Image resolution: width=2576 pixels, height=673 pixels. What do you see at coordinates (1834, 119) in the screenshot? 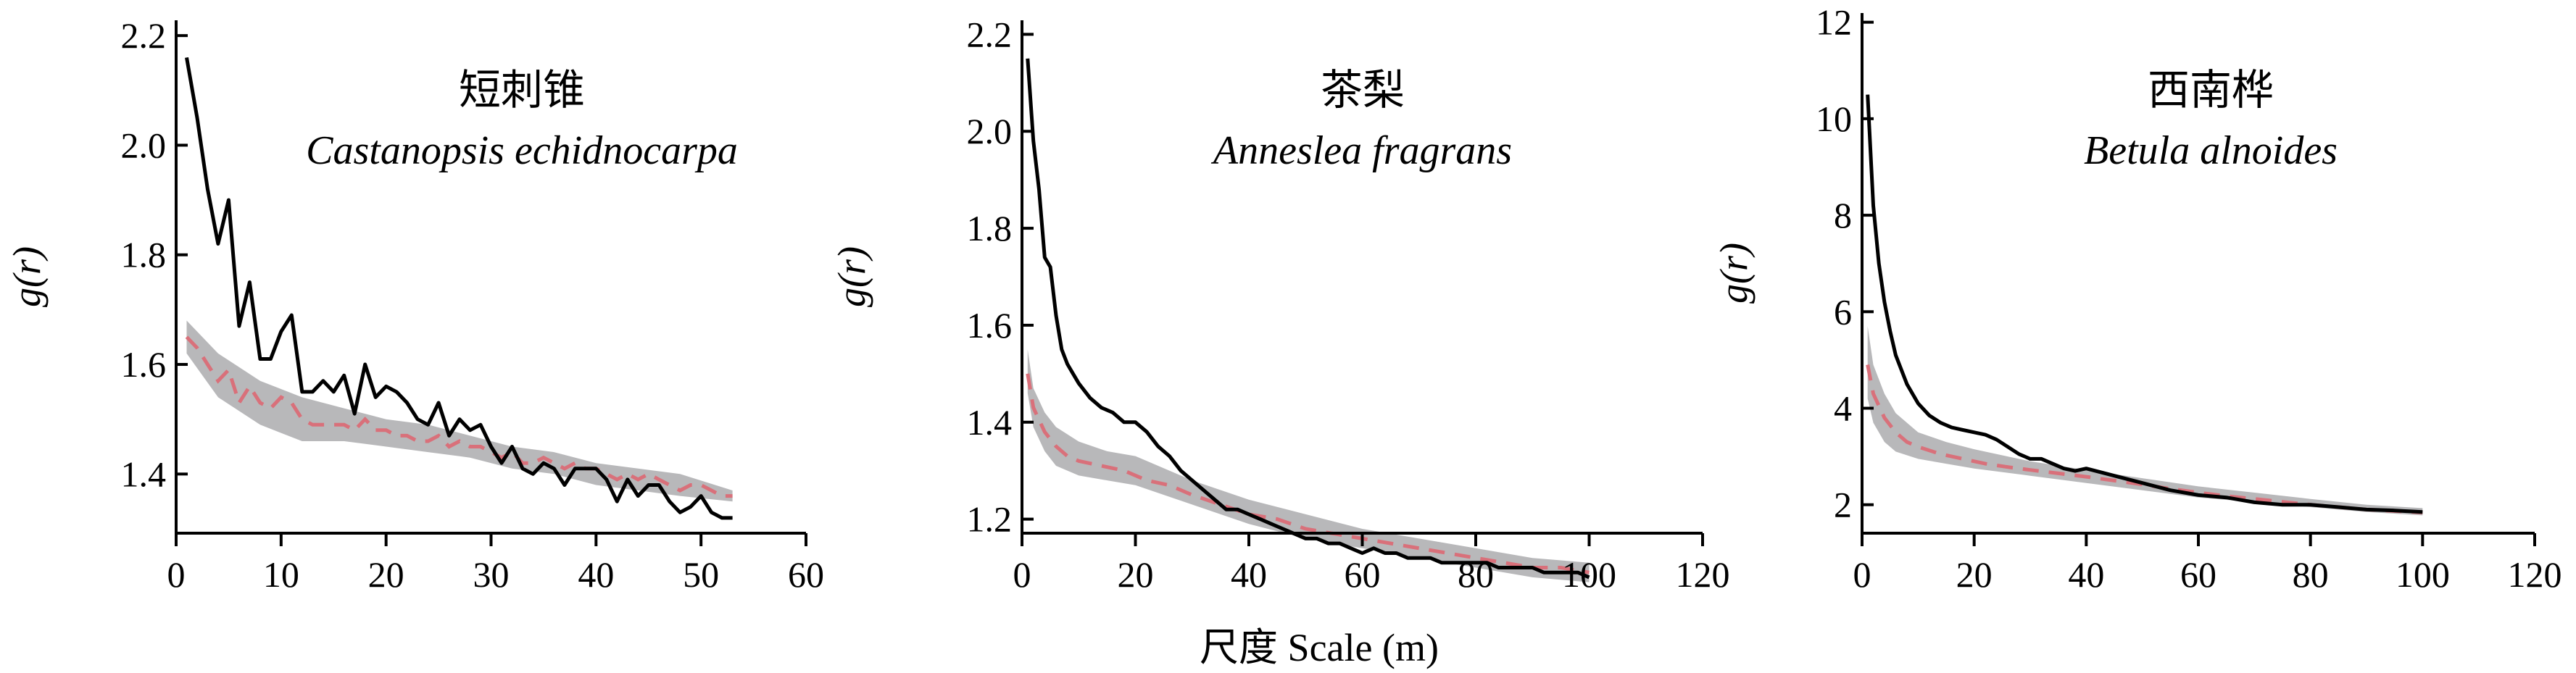
I see `y-tick-label: 10` at bounding box center [1834, 119].